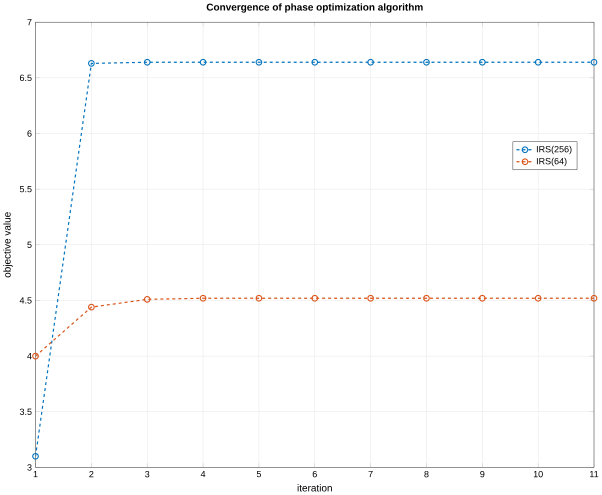 This screenshot has height=495, width=602. What do you see at coordinates (482, 474) in the screenshot?
I see `x-tick-label: 9` at bounding box center [482, 474].